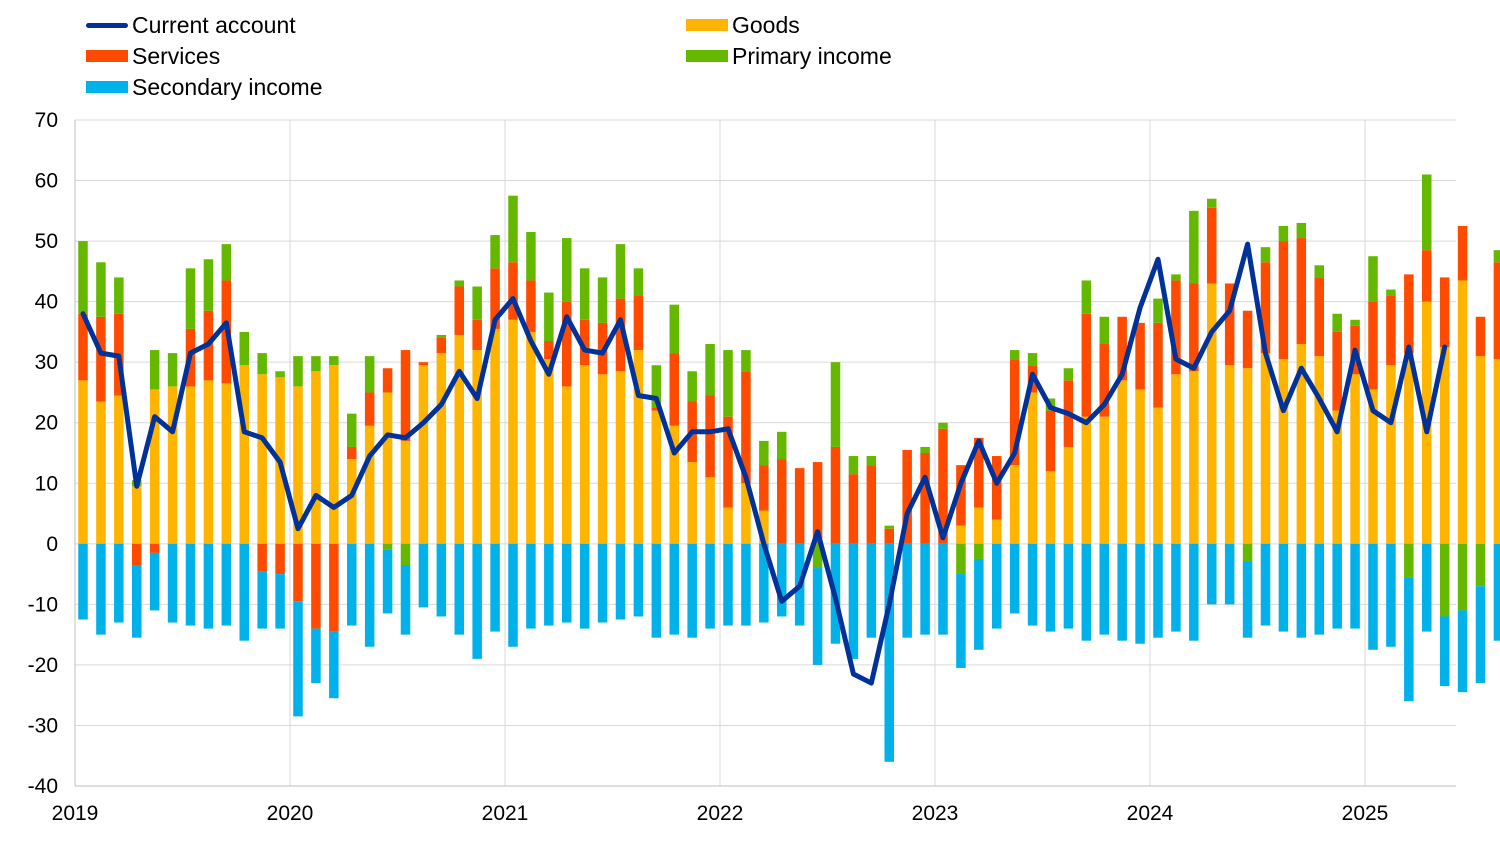 The image size is (1500, 855). Describe the element at coordinates (812, 55) in the screenshot. I see `legend-label-primary-income: Primary income` at that location.